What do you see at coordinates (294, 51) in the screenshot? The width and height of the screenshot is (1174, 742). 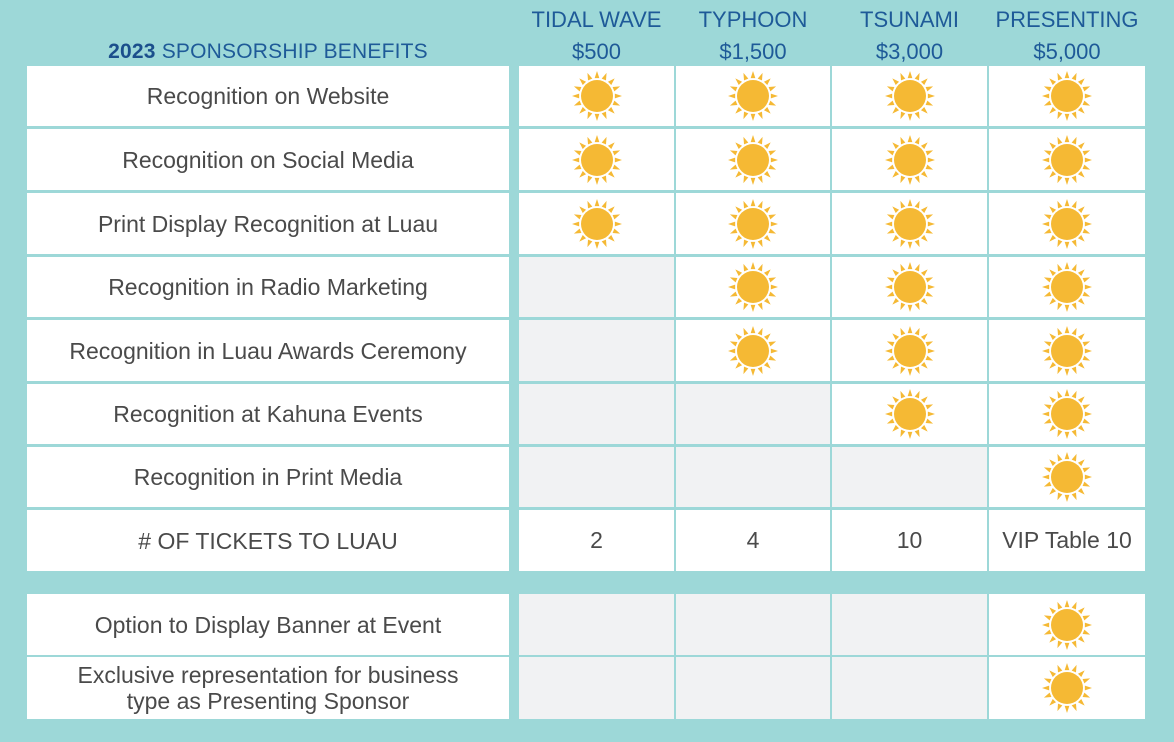 I see `title-text: SPONSORSHIP BENEFITS` at bounding box center [294, 51].